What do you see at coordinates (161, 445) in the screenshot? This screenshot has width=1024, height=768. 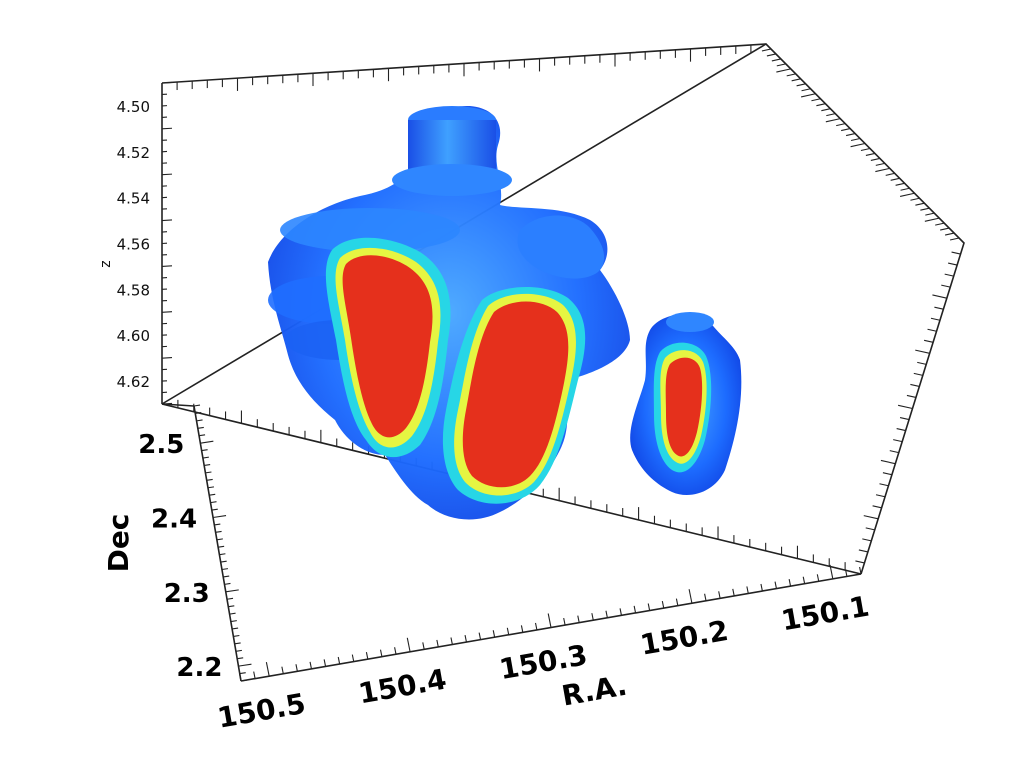 I see `dec-tick-label: 2.5` at bounding box center [161, 445].